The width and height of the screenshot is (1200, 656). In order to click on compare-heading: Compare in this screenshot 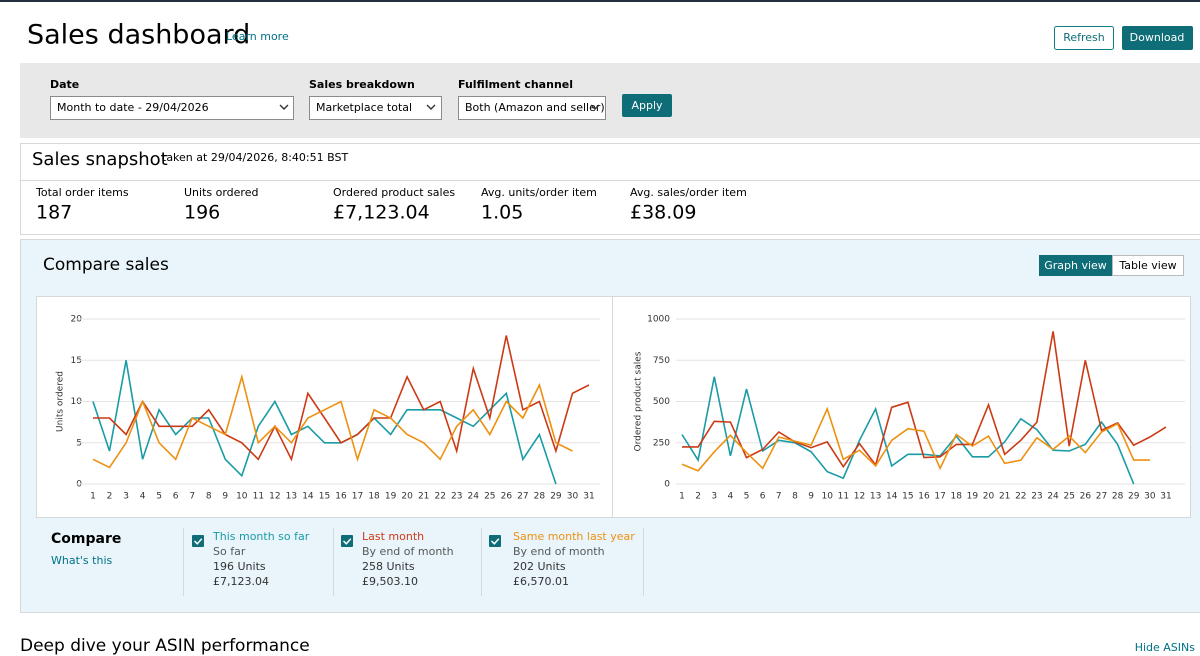, I will do `click(86, 539)`.